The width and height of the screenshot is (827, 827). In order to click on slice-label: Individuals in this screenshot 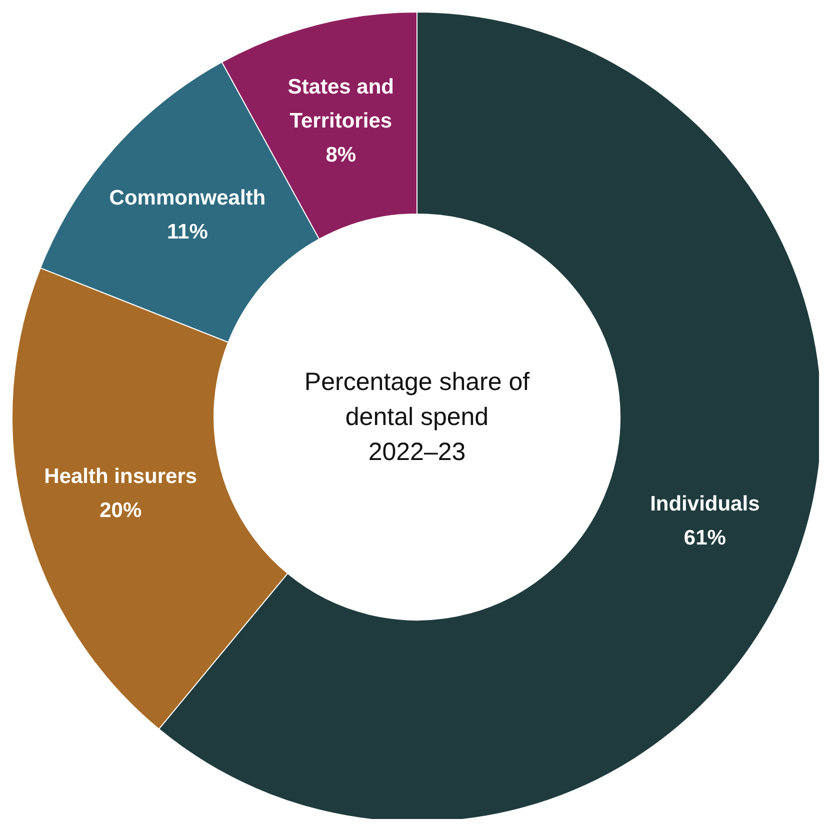, I will do `click(705, 504)`.